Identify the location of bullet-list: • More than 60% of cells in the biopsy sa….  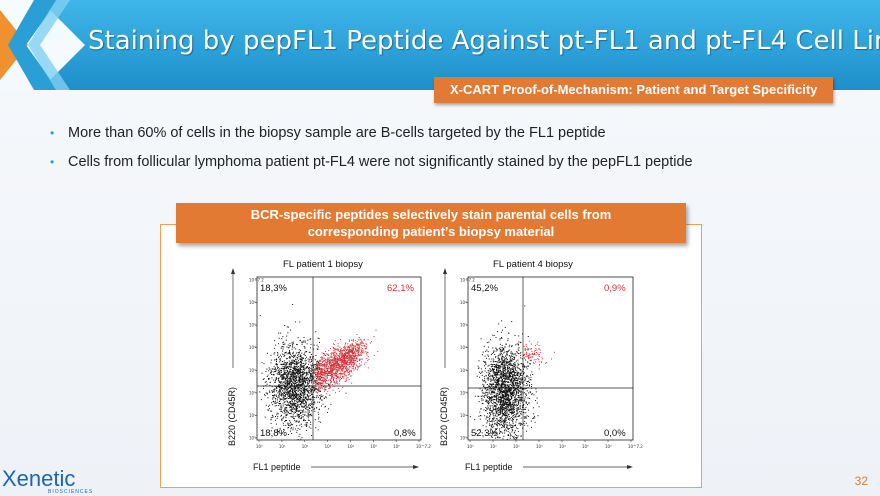
(370, 148).